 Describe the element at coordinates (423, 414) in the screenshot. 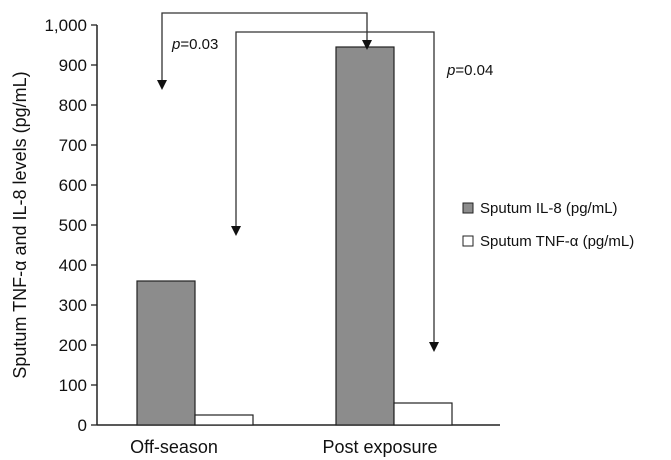

I see `bar-tnf-post-exposure` at that location.